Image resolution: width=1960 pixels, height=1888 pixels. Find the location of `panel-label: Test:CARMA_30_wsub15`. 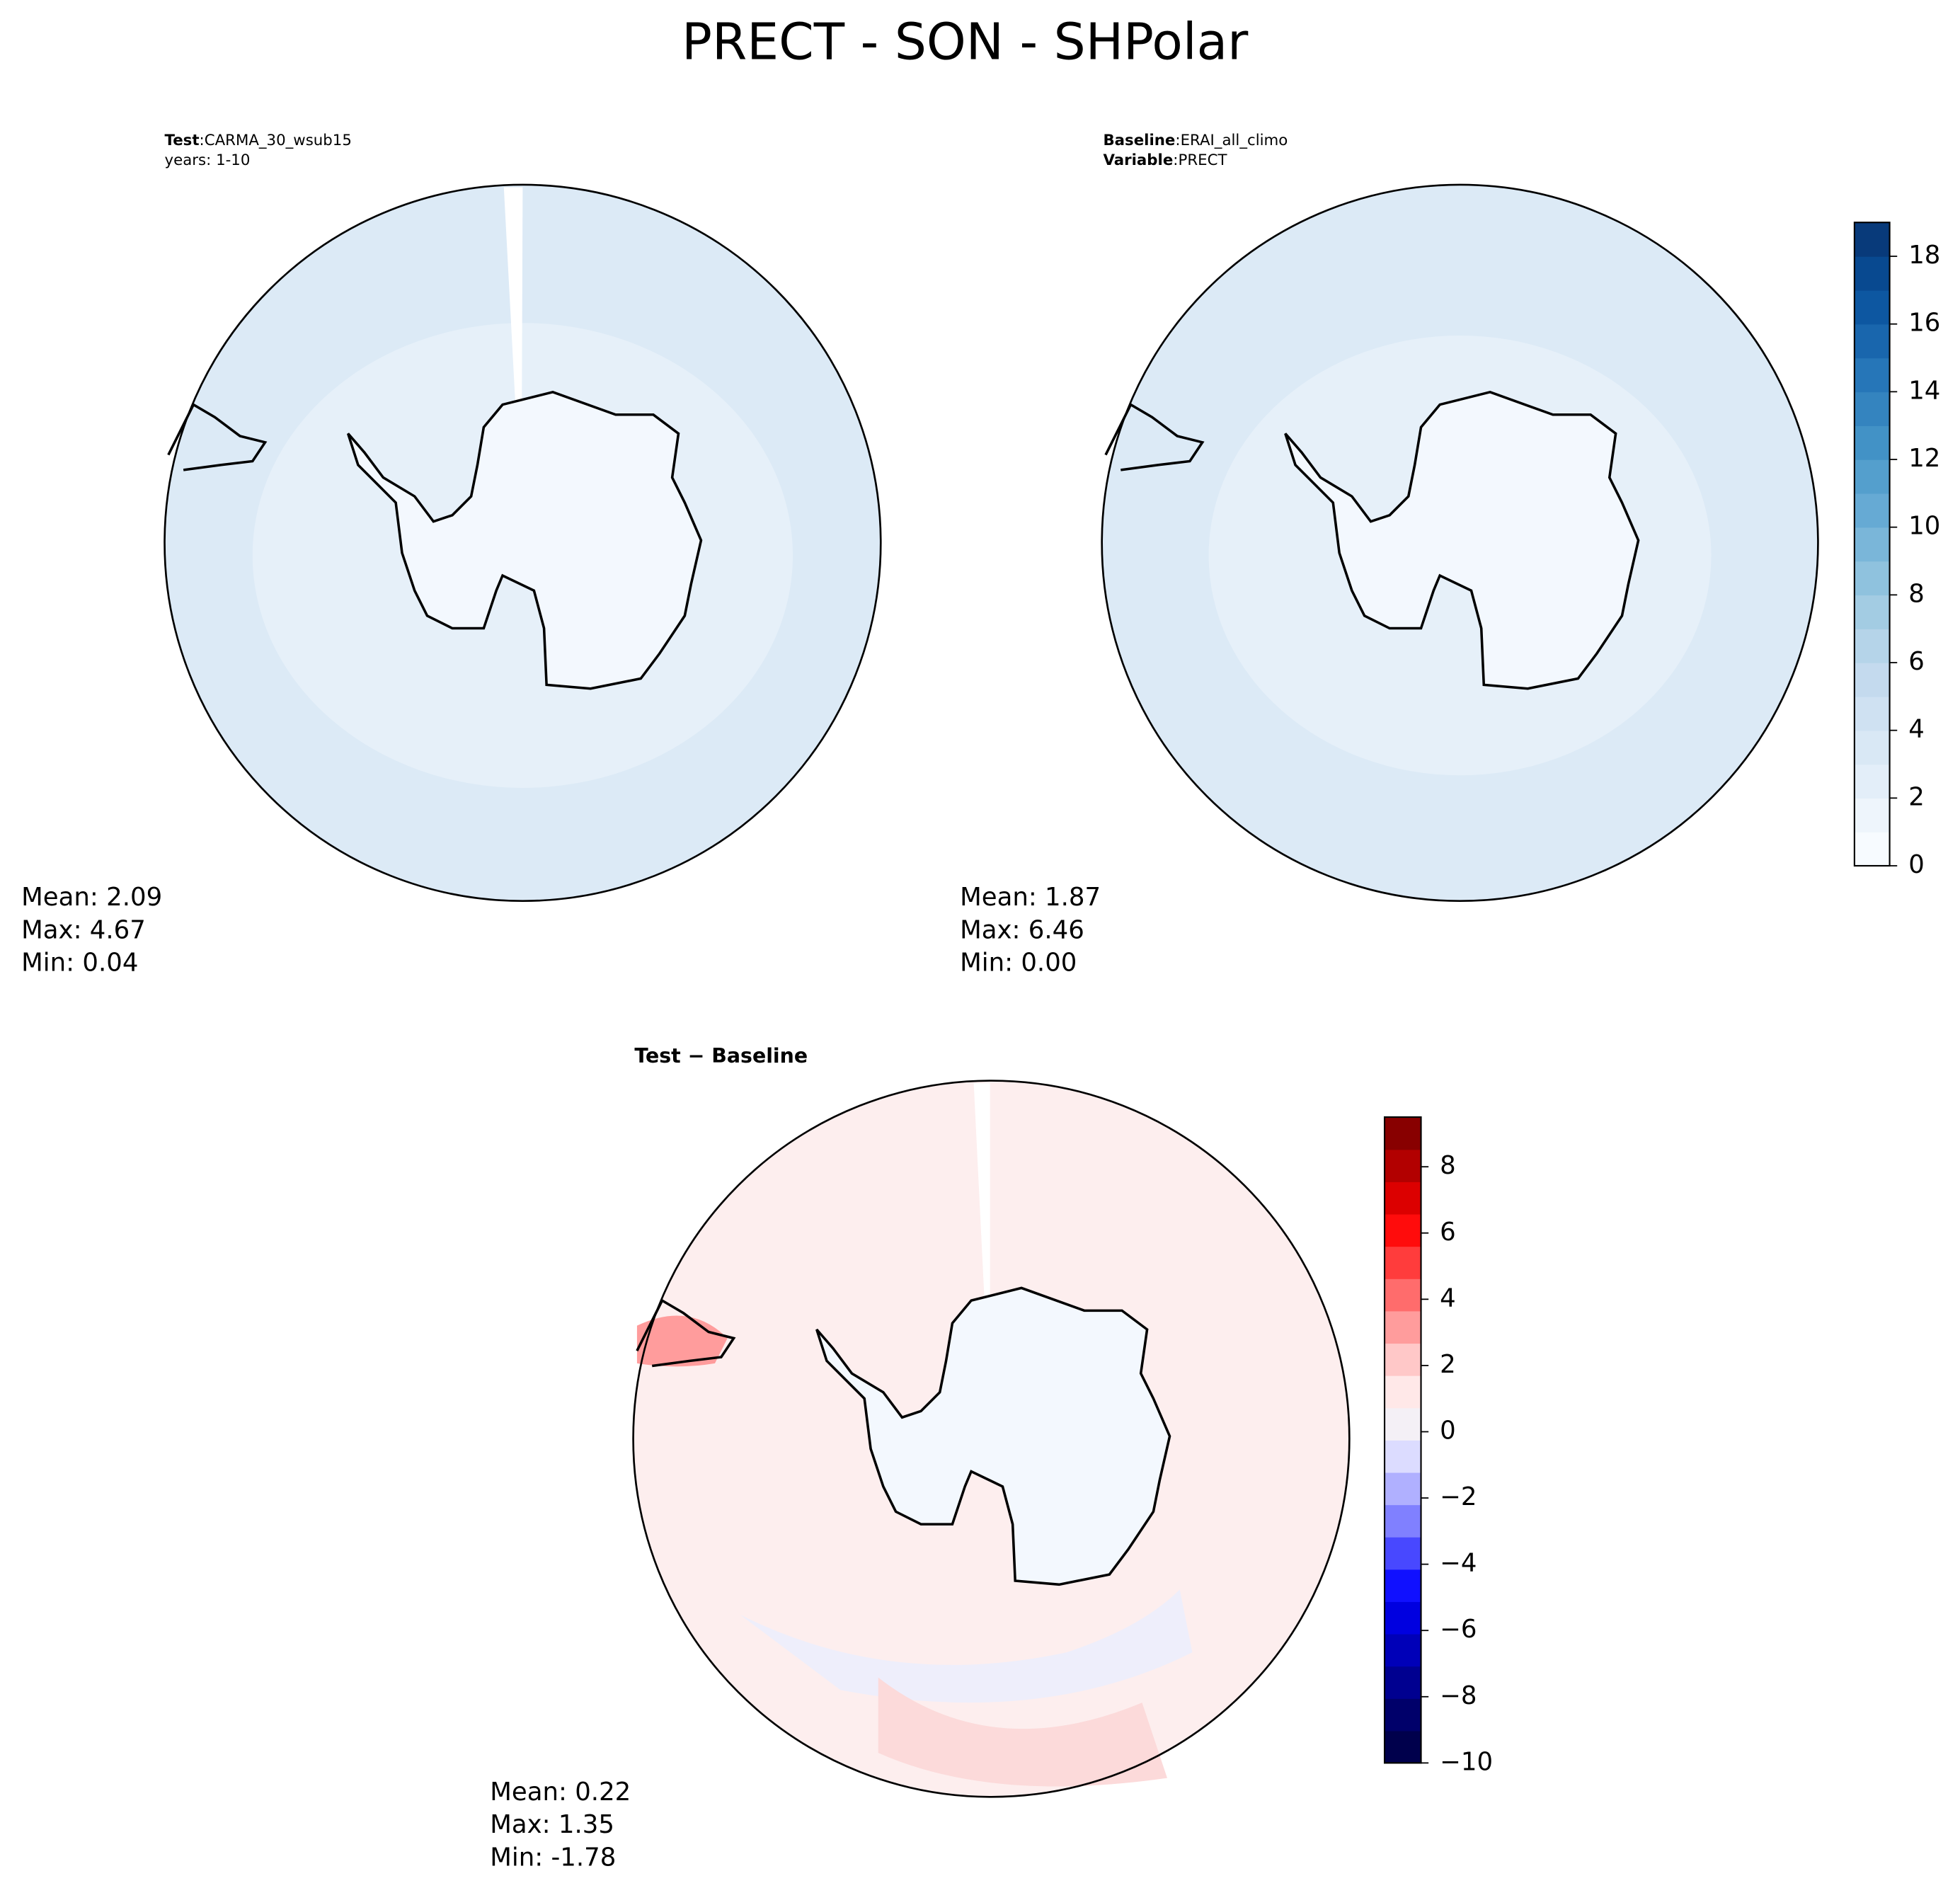

panel-label: Test:CARMA_30_wsub15 is located at coordinates (258, 140).